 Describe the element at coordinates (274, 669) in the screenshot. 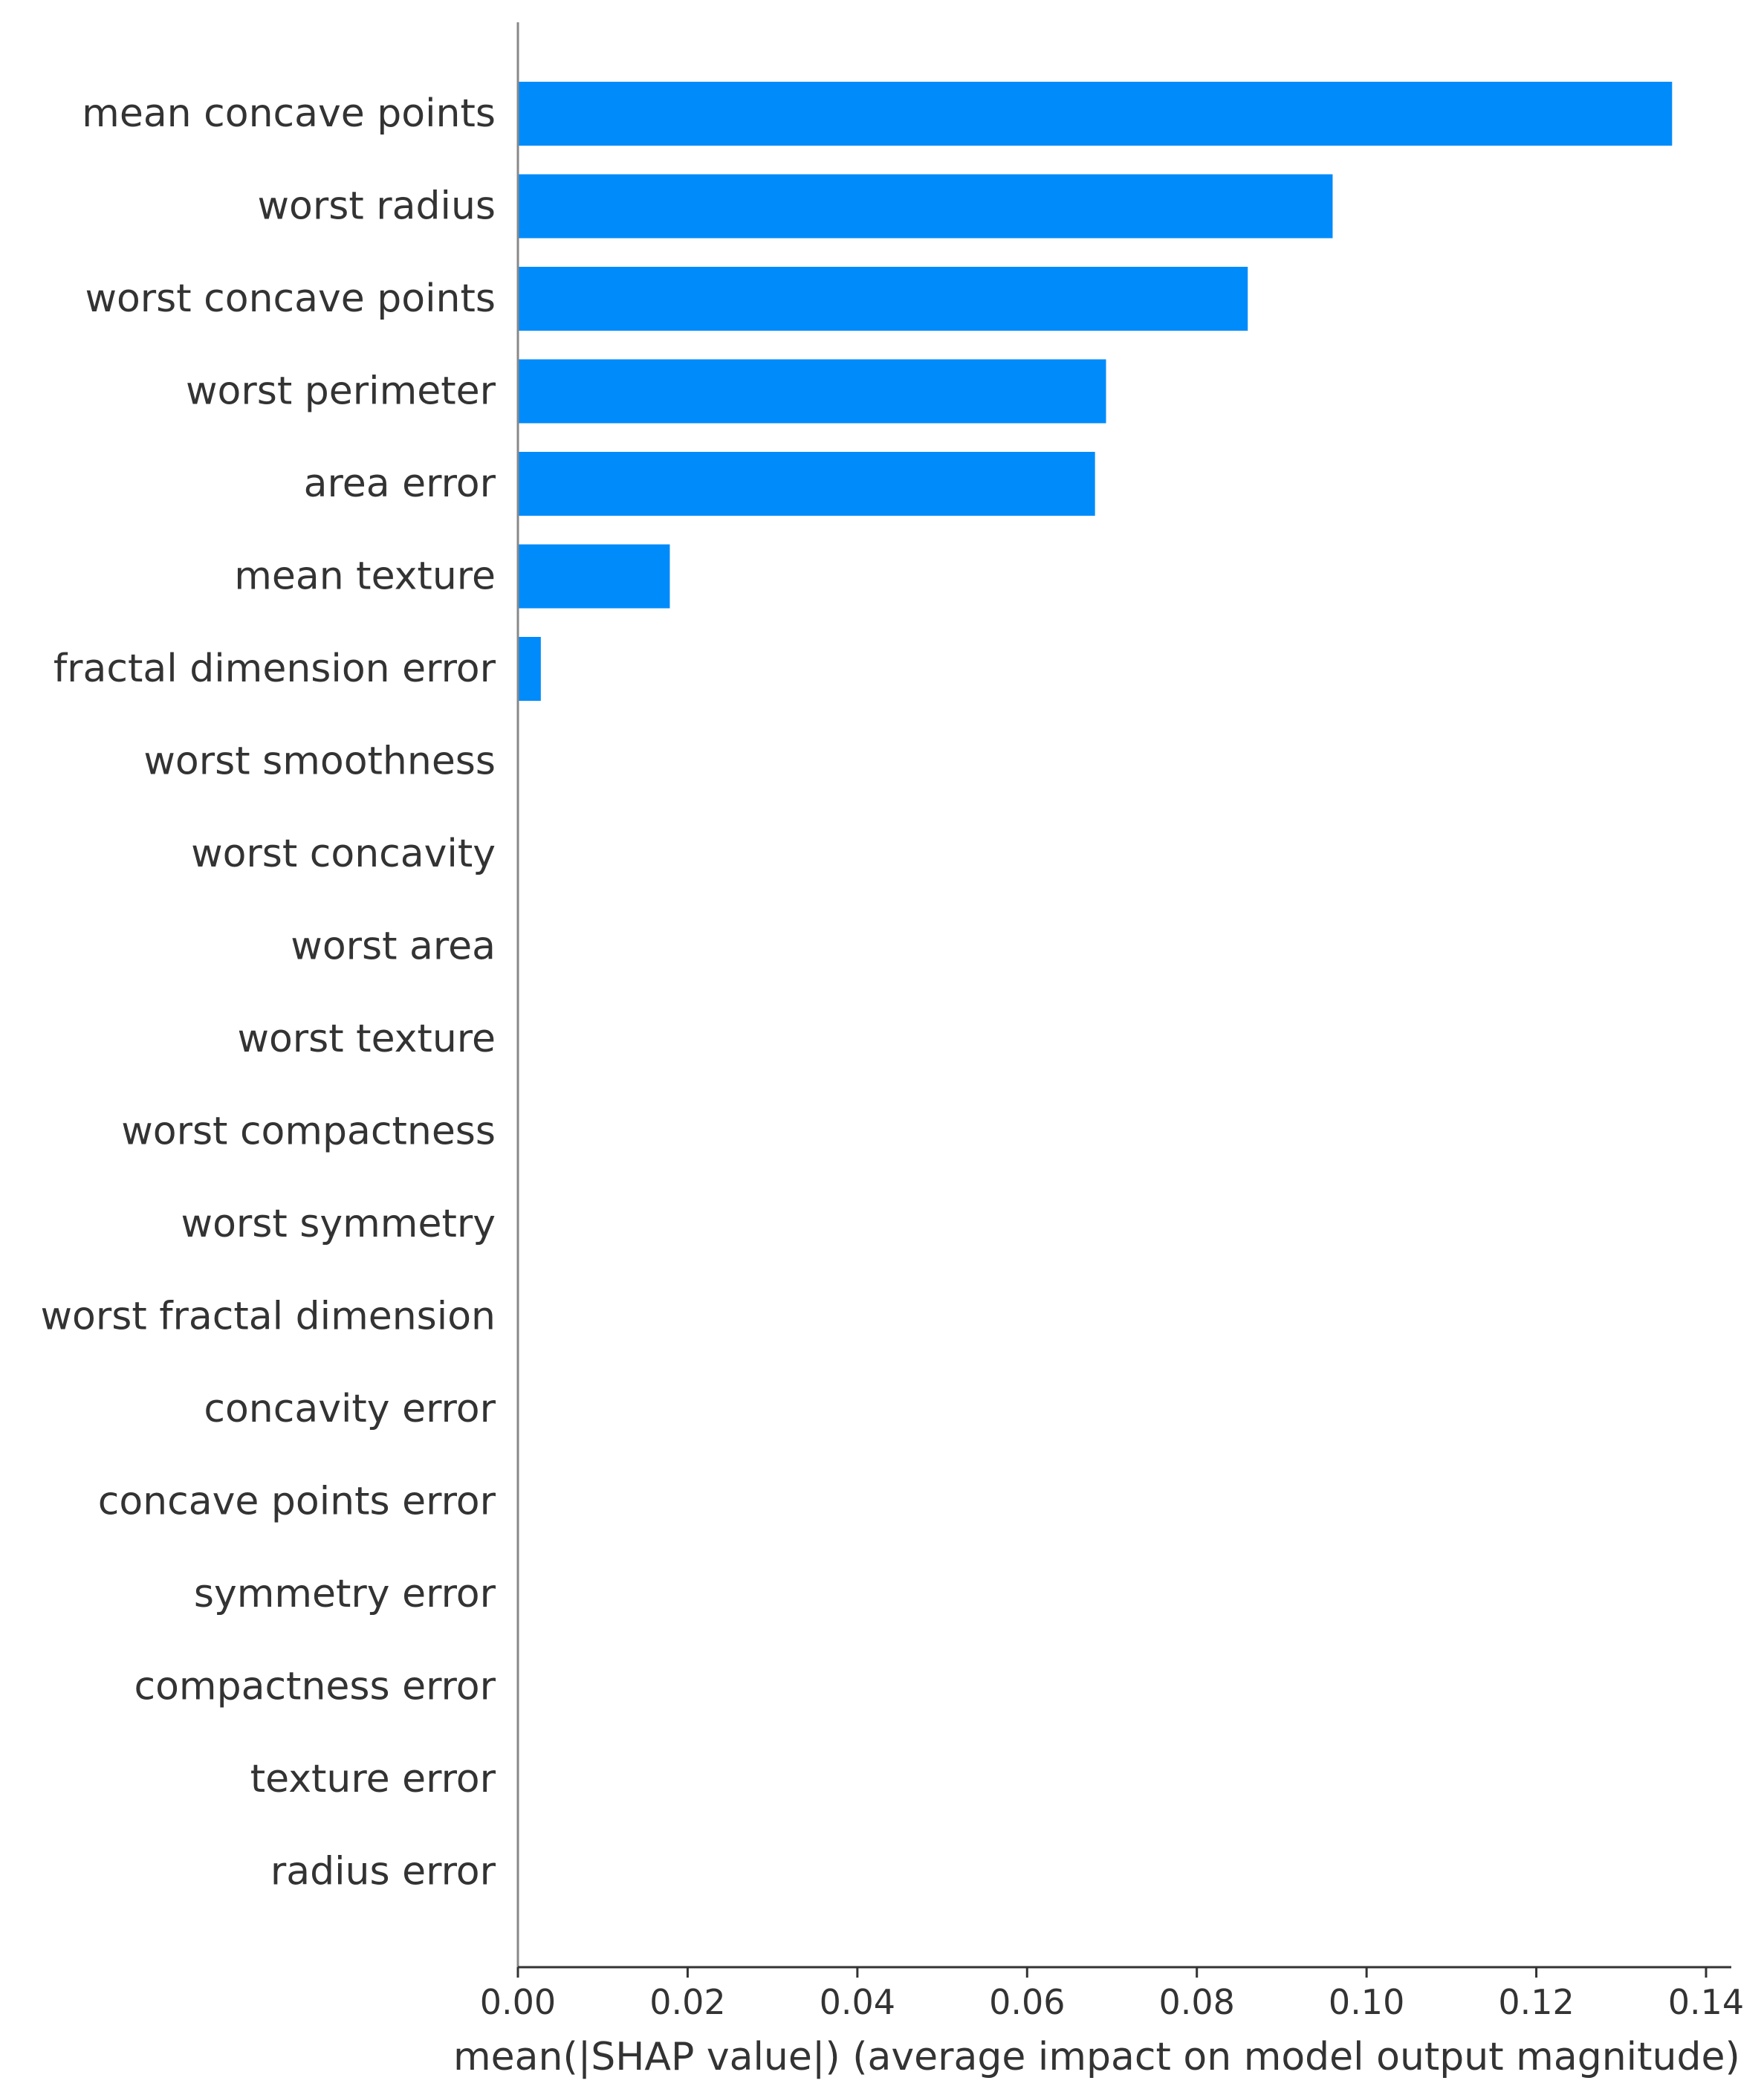

I see `category-label-fractal-dimension-error: fractal dimension error` at that location.